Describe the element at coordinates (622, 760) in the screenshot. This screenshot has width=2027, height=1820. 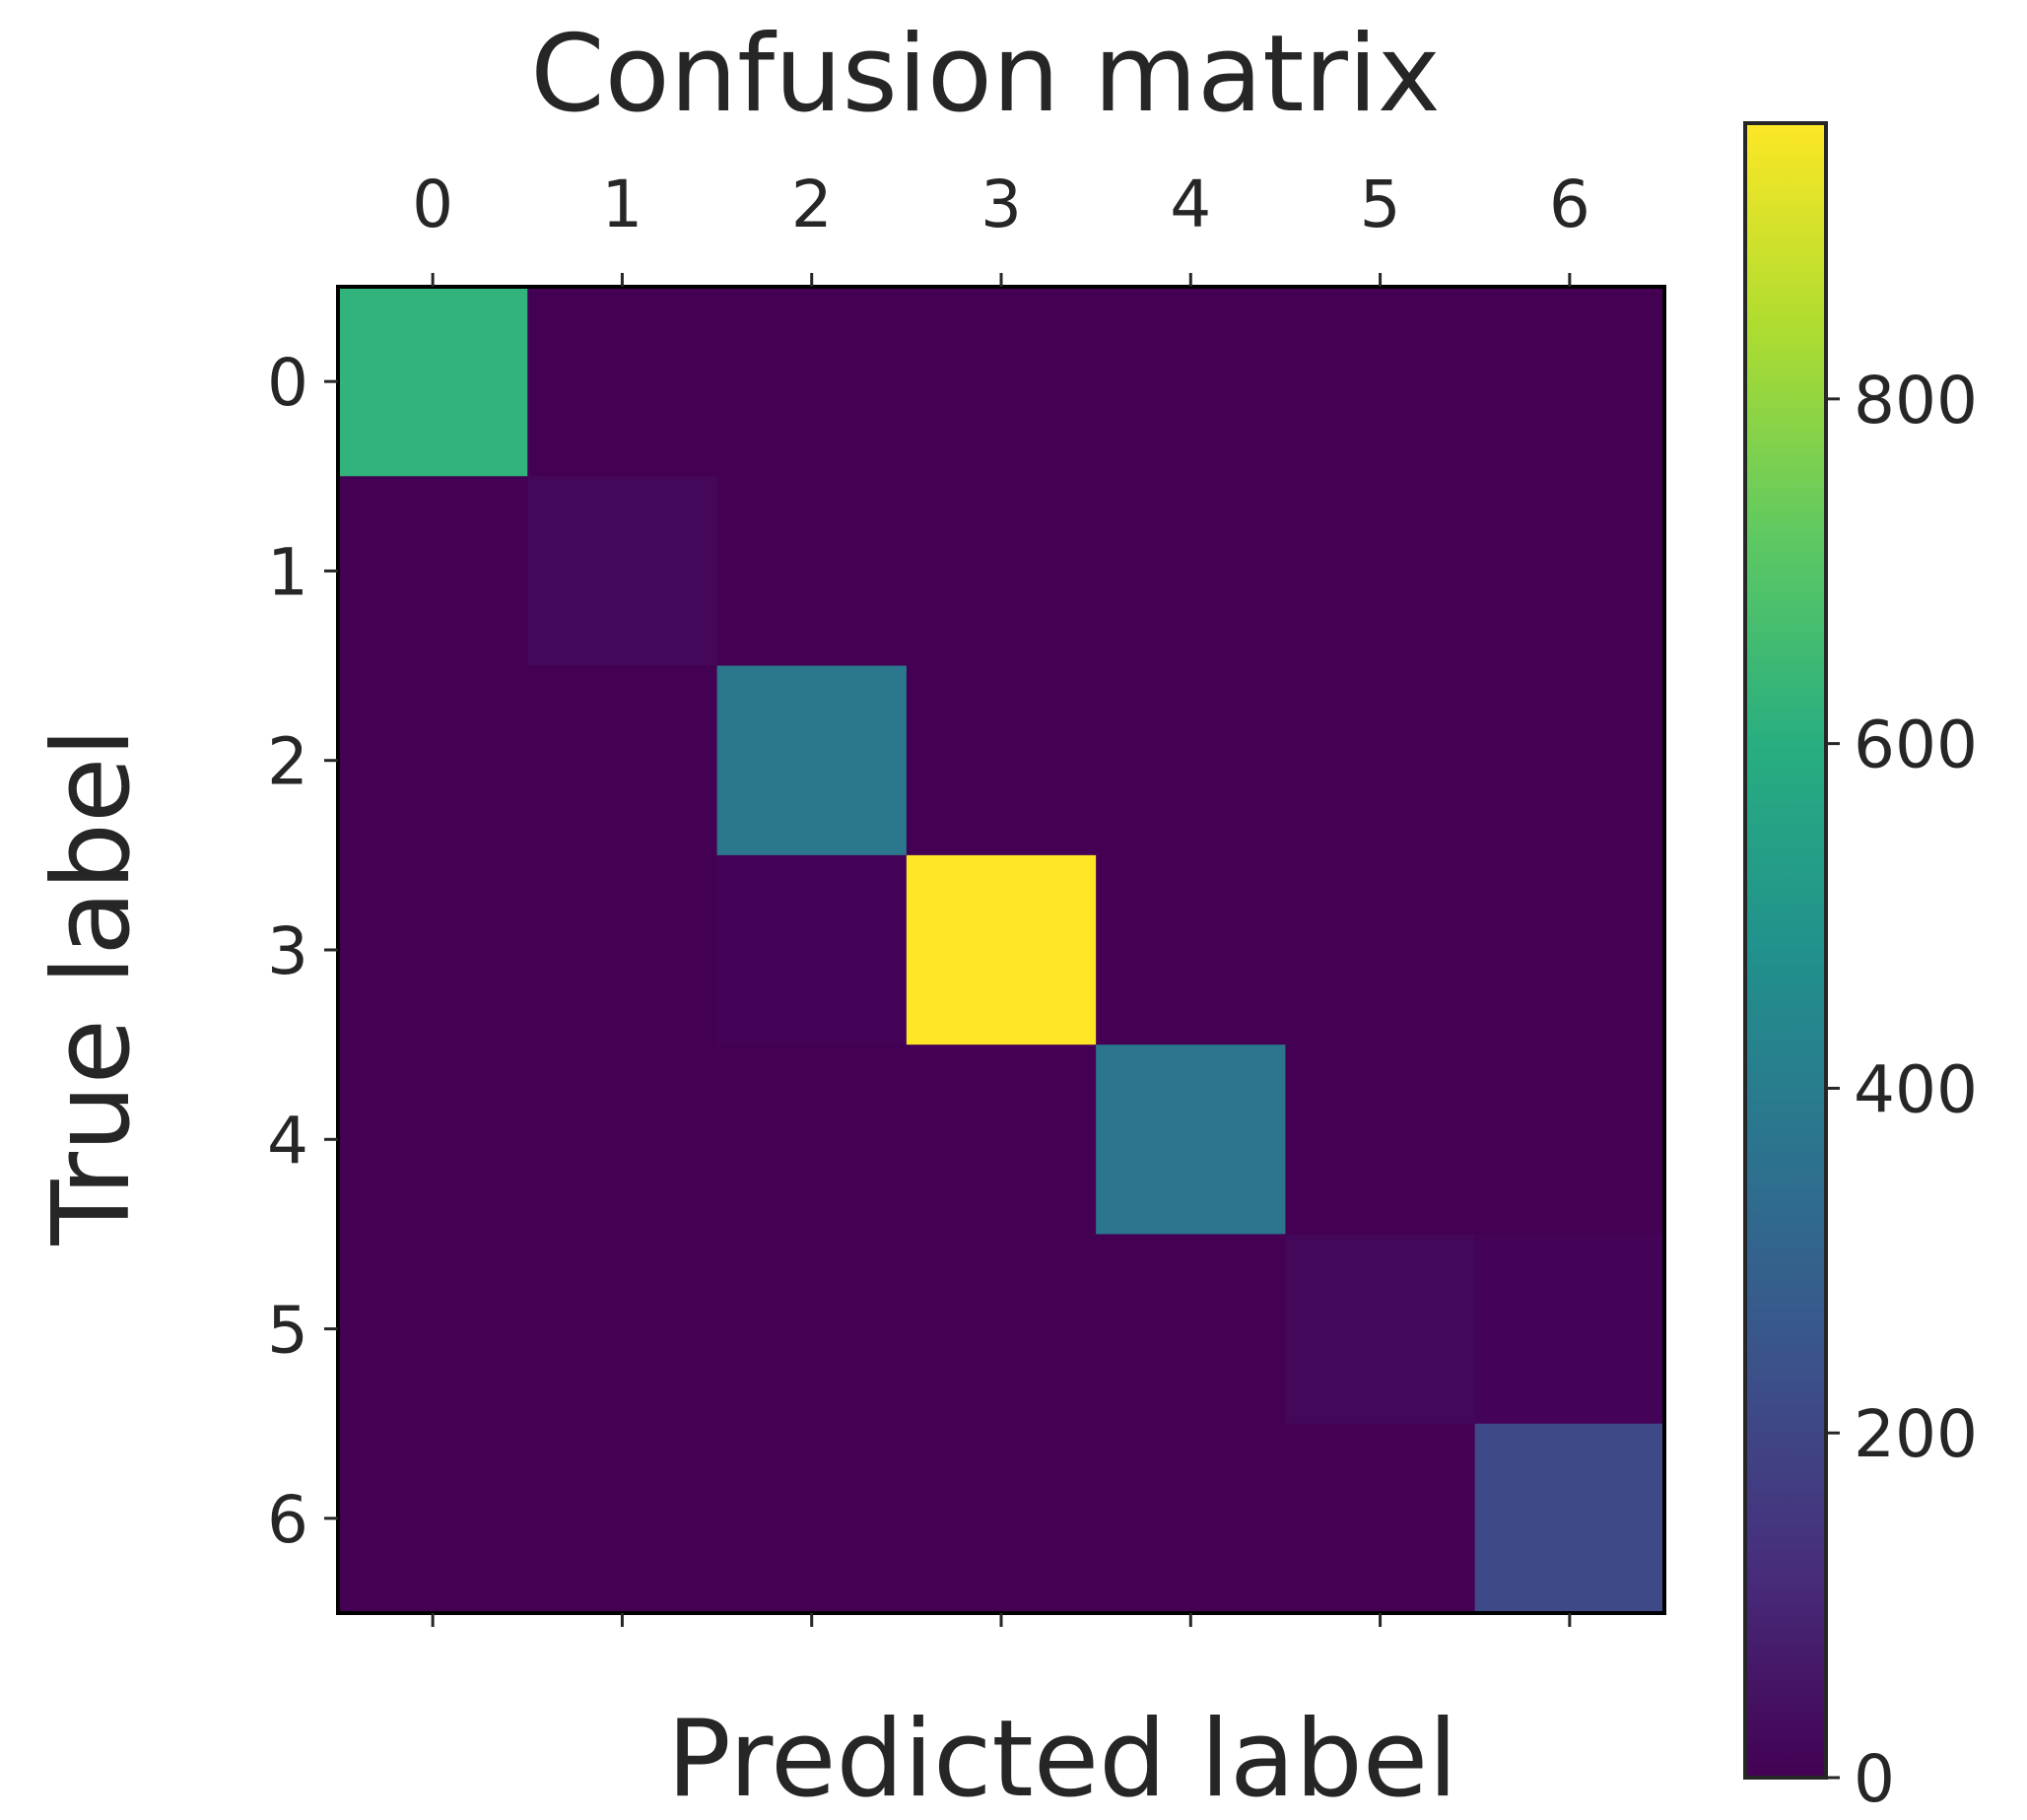
I see `cell-r2-c1` at that location.